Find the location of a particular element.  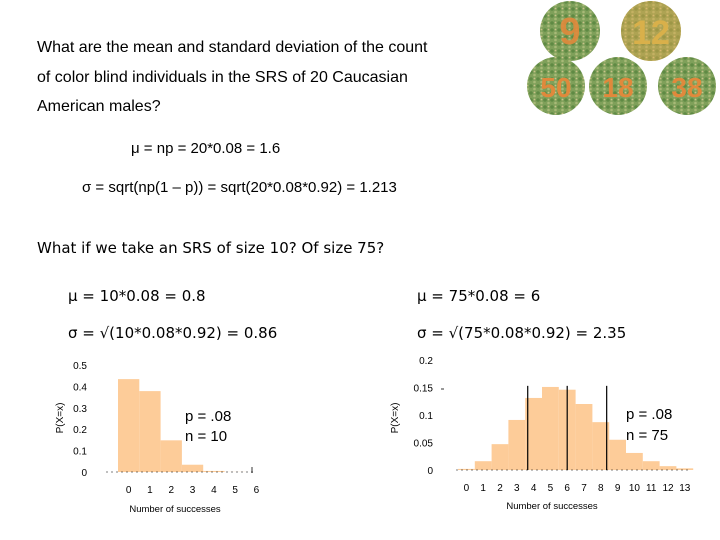

n10-sd: σ = √(10*0.08*0.92) = 0.86 is located at coordinates (173, 333).